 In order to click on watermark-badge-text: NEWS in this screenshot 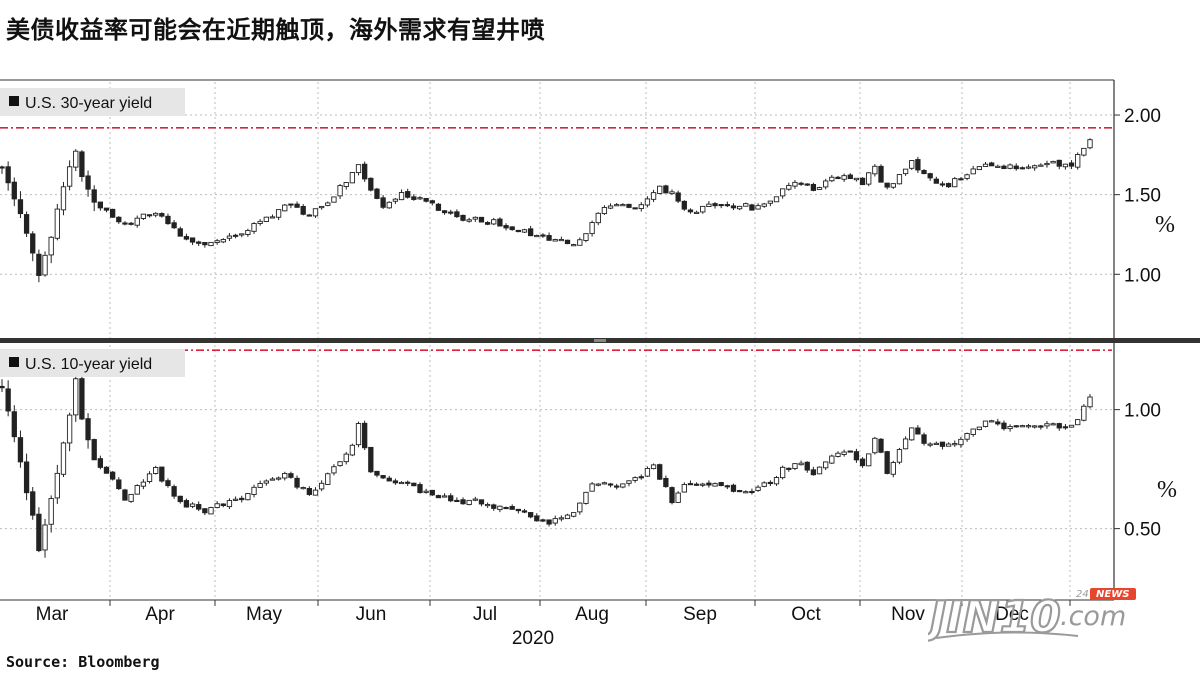, I will do `click(1112, 594)`.